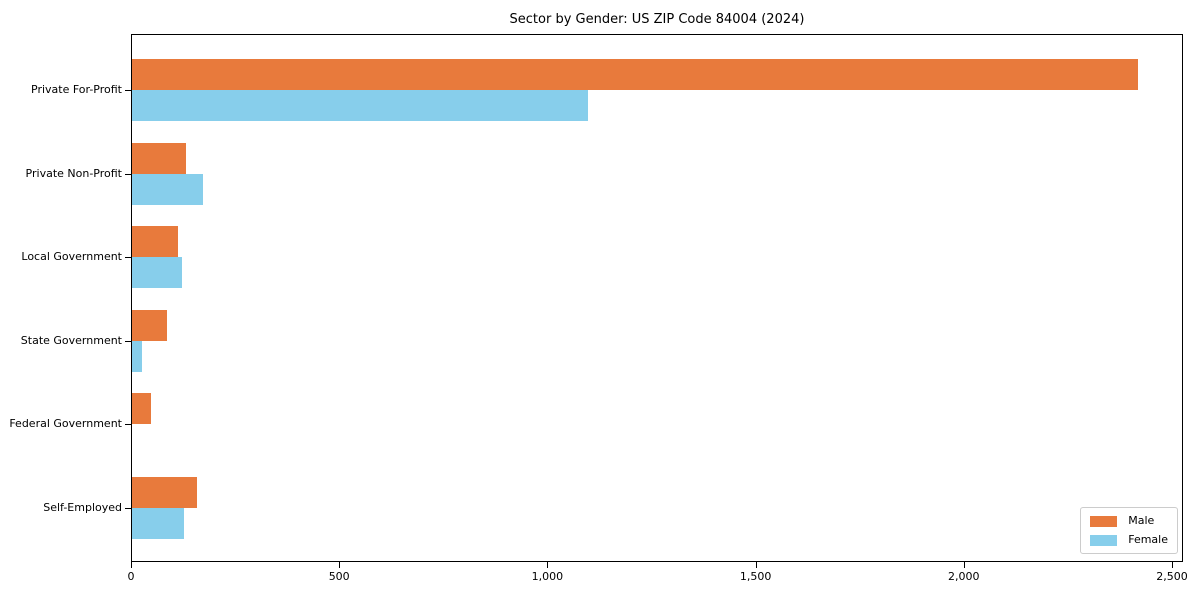  What do you see at coordinates (155, 241) in the screenshot?
I see `bar-male-local-government` at bounding box center [155, 241].